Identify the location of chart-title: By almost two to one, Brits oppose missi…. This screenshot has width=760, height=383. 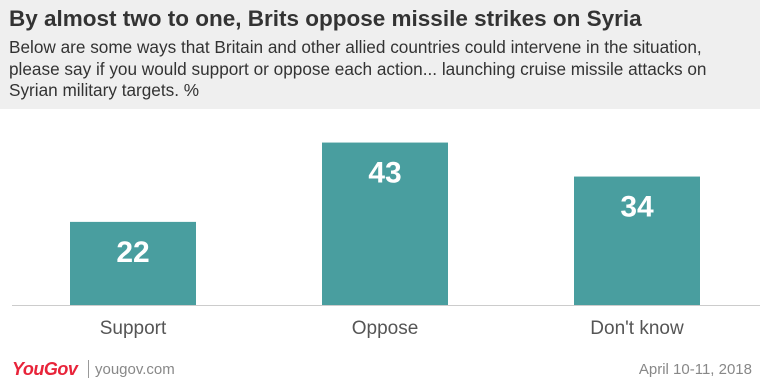
(325, 18).